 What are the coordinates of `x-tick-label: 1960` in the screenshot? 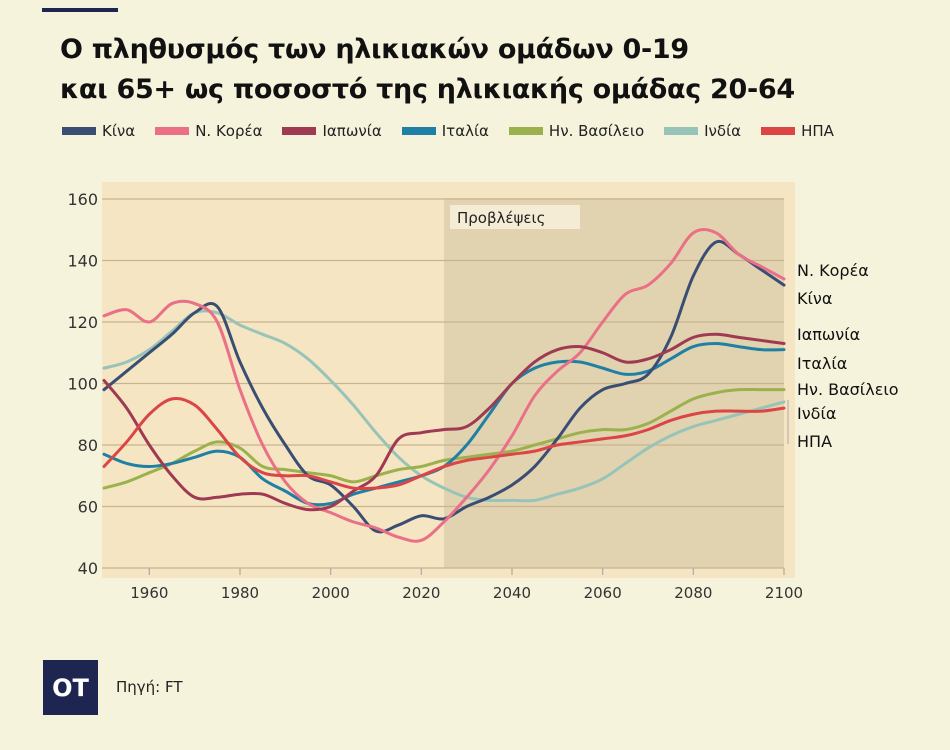 It's located at (149, 593).